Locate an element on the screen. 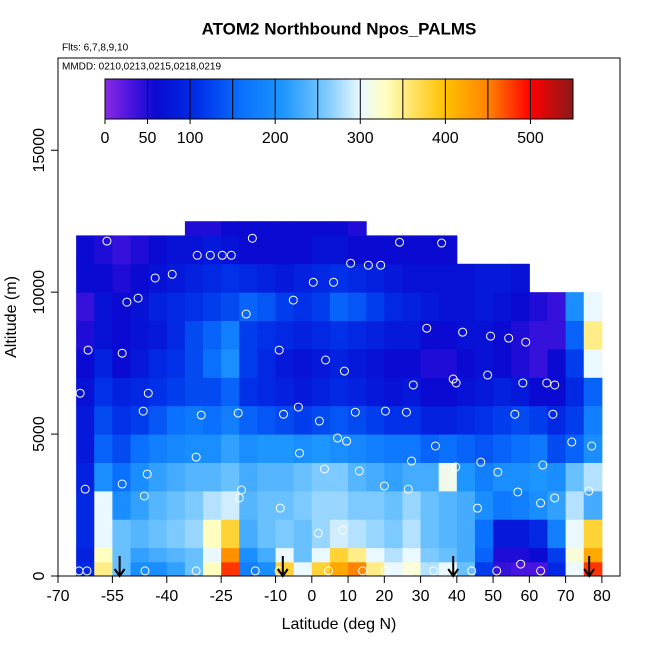 This screenshot has width=650, height=650. x-tick-label: 80 is located at coordinates (602, 596).